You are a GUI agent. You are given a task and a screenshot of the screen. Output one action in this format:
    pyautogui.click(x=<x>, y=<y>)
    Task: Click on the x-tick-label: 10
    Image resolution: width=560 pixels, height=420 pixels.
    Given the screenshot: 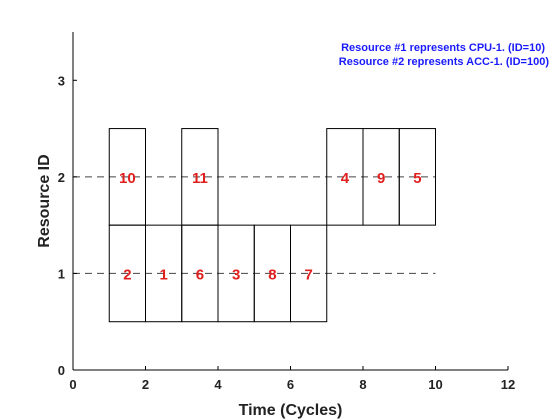 What is the action you would take?
    pyautogui.click(x=435, y=384)
    